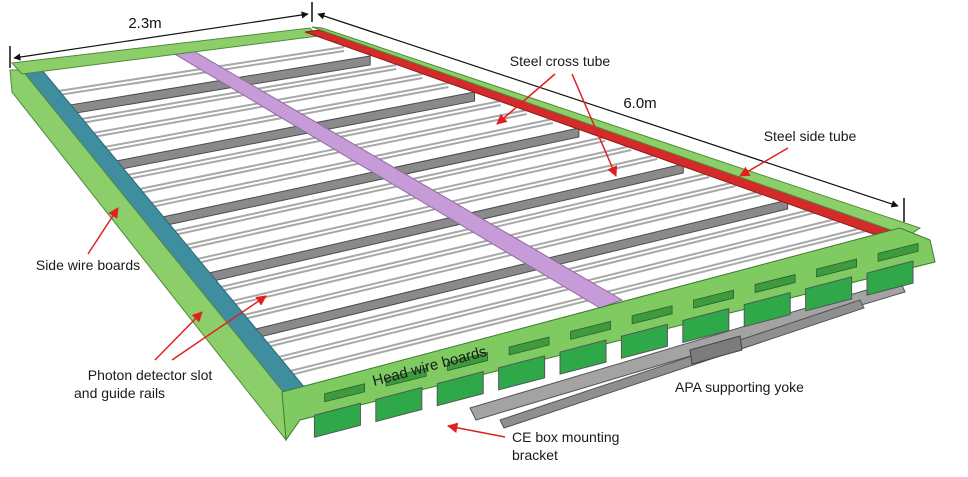 This screenshot has height=477, width=968. I want to click on callout-steel-side-tube: Steel side tube, so click(798, 152).